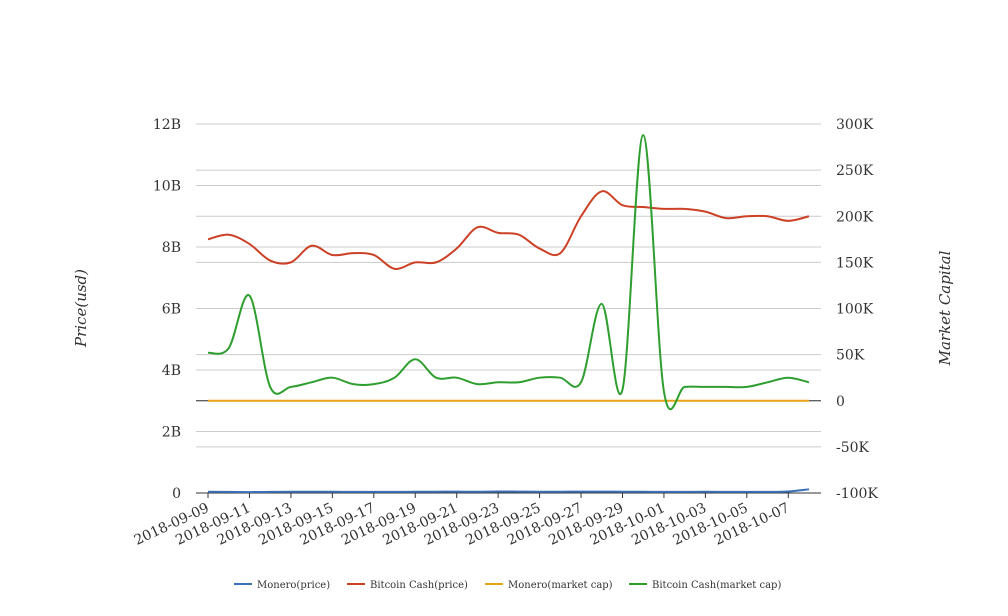 Image resolution: width=1008 pixels, height=616 pixels. I want to click on left-axis-title: Price(usd), so click(81, 308).